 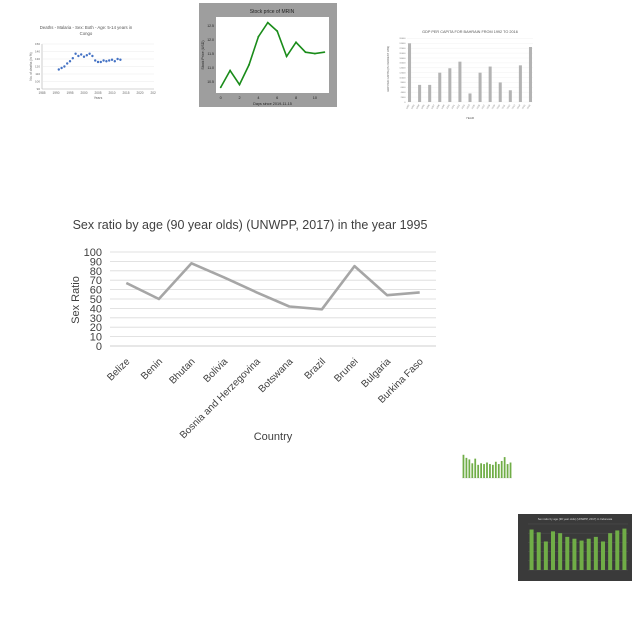 What do you see at coordinates (182, 371) in the screenshot?
I see `x-tick-label: Bhutan` at bounding box center [182, 371].